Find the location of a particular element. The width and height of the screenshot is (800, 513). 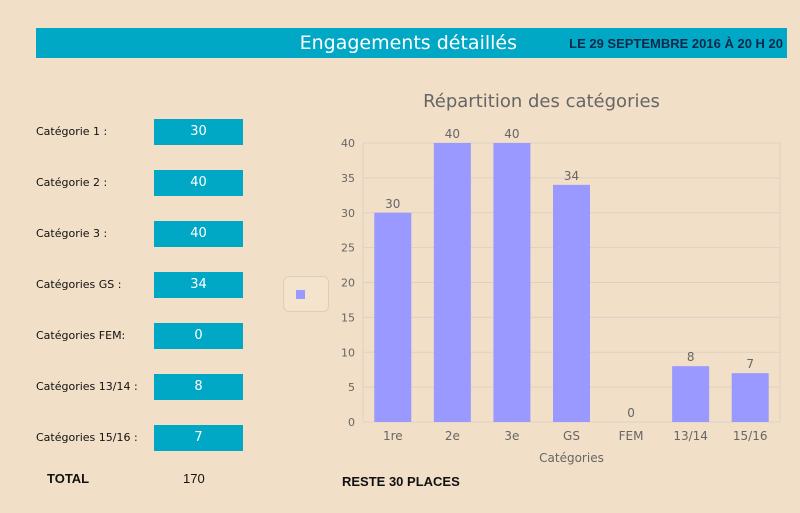

category-value: 30 is located at coordinates (198, 132).